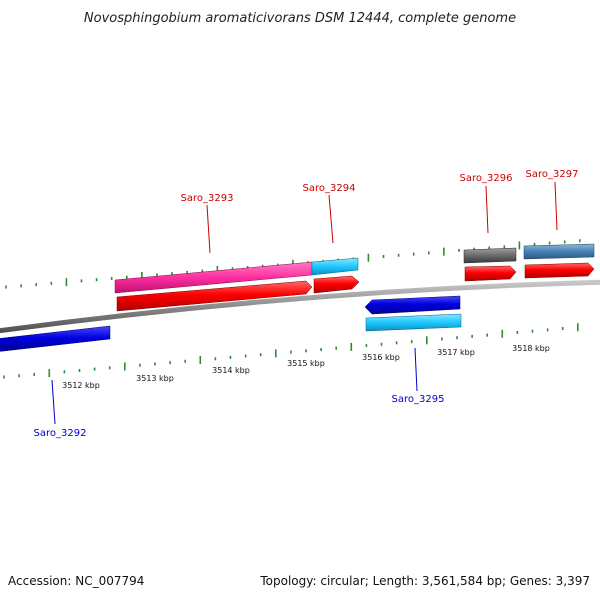 Image resolution: width=600 pixels, height=600 pixels. I want to click on tick-label-3514: 3514 kbp, so click(231, 370).